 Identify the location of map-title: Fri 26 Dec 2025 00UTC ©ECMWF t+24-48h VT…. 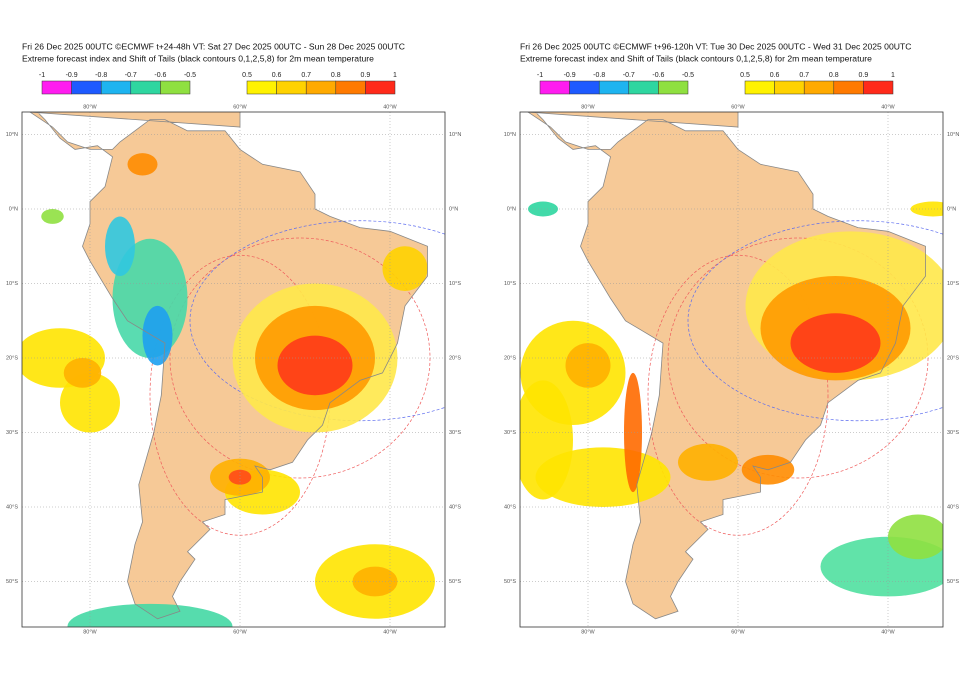
(213, 46).